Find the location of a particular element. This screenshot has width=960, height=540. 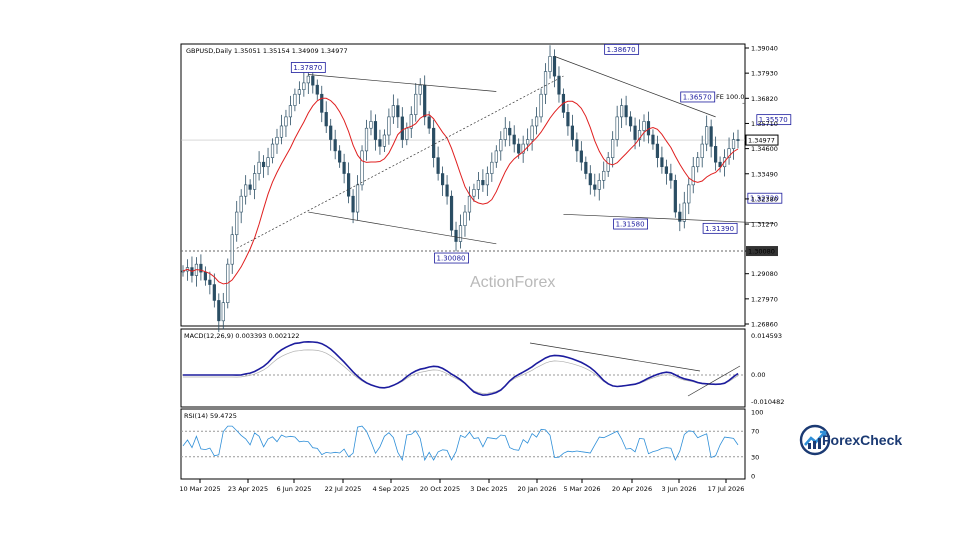

macd-divergence-line is located at coordinates (615, 357).